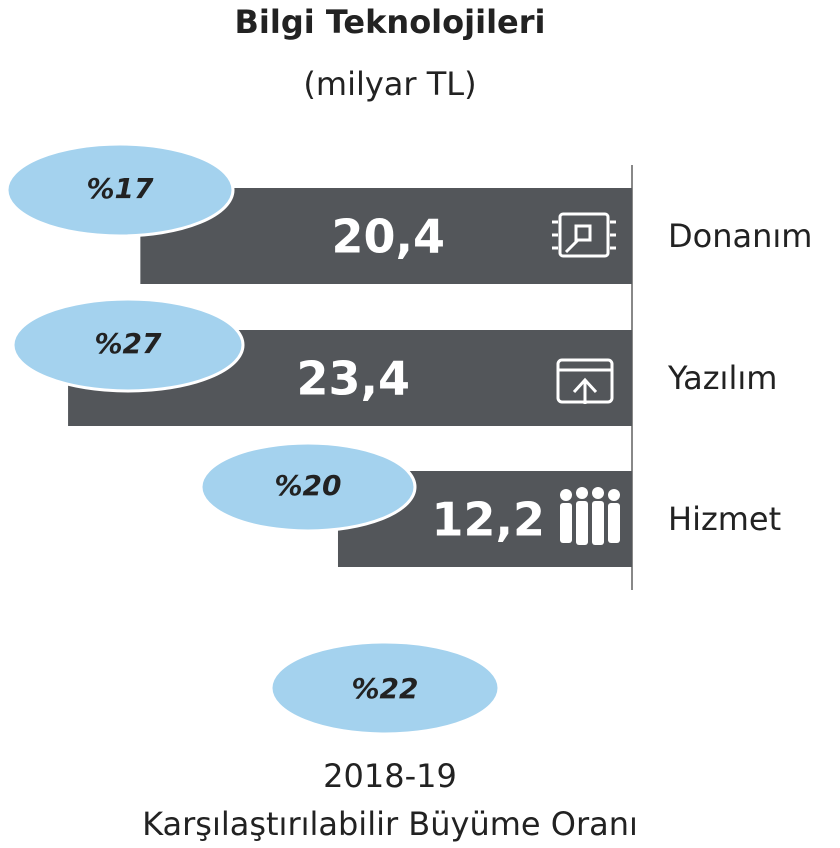 This screenshot has height=848, width=840. I want to click on category-label: Hizmet, so click(724, 519).